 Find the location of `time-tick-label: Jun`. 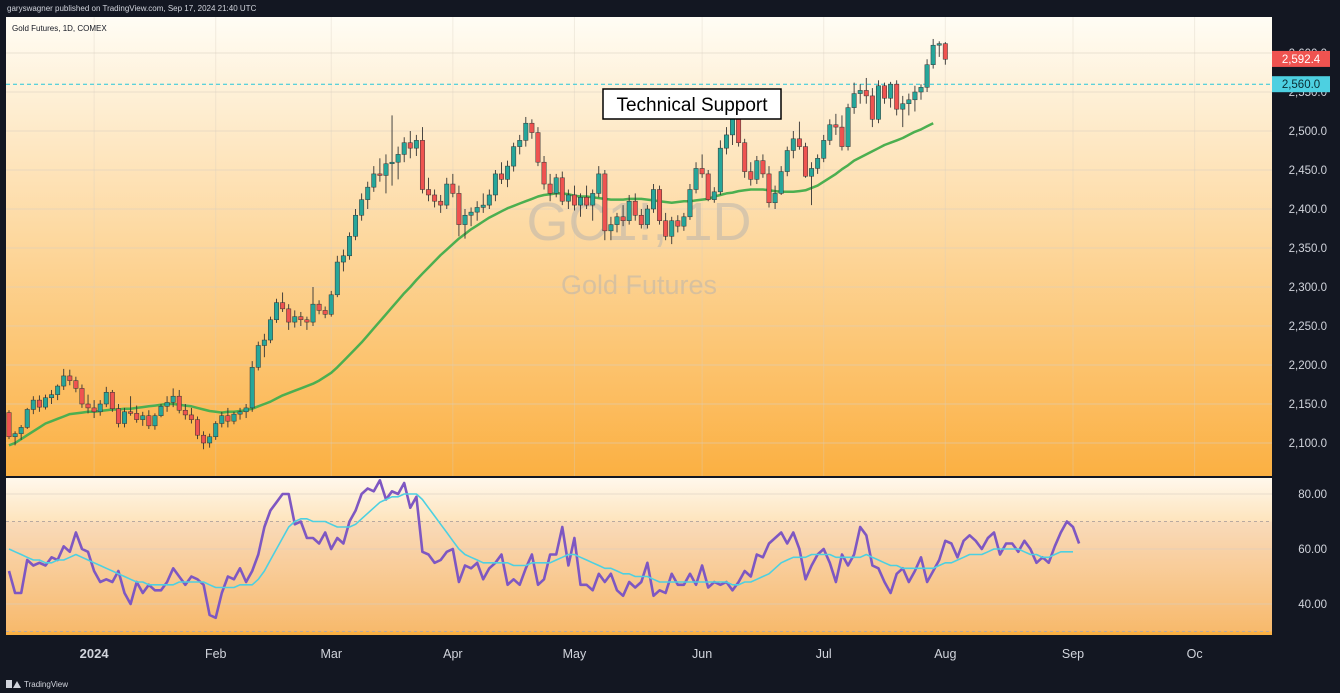

time-tick-label: Jun is located at coordinates (702, 654).